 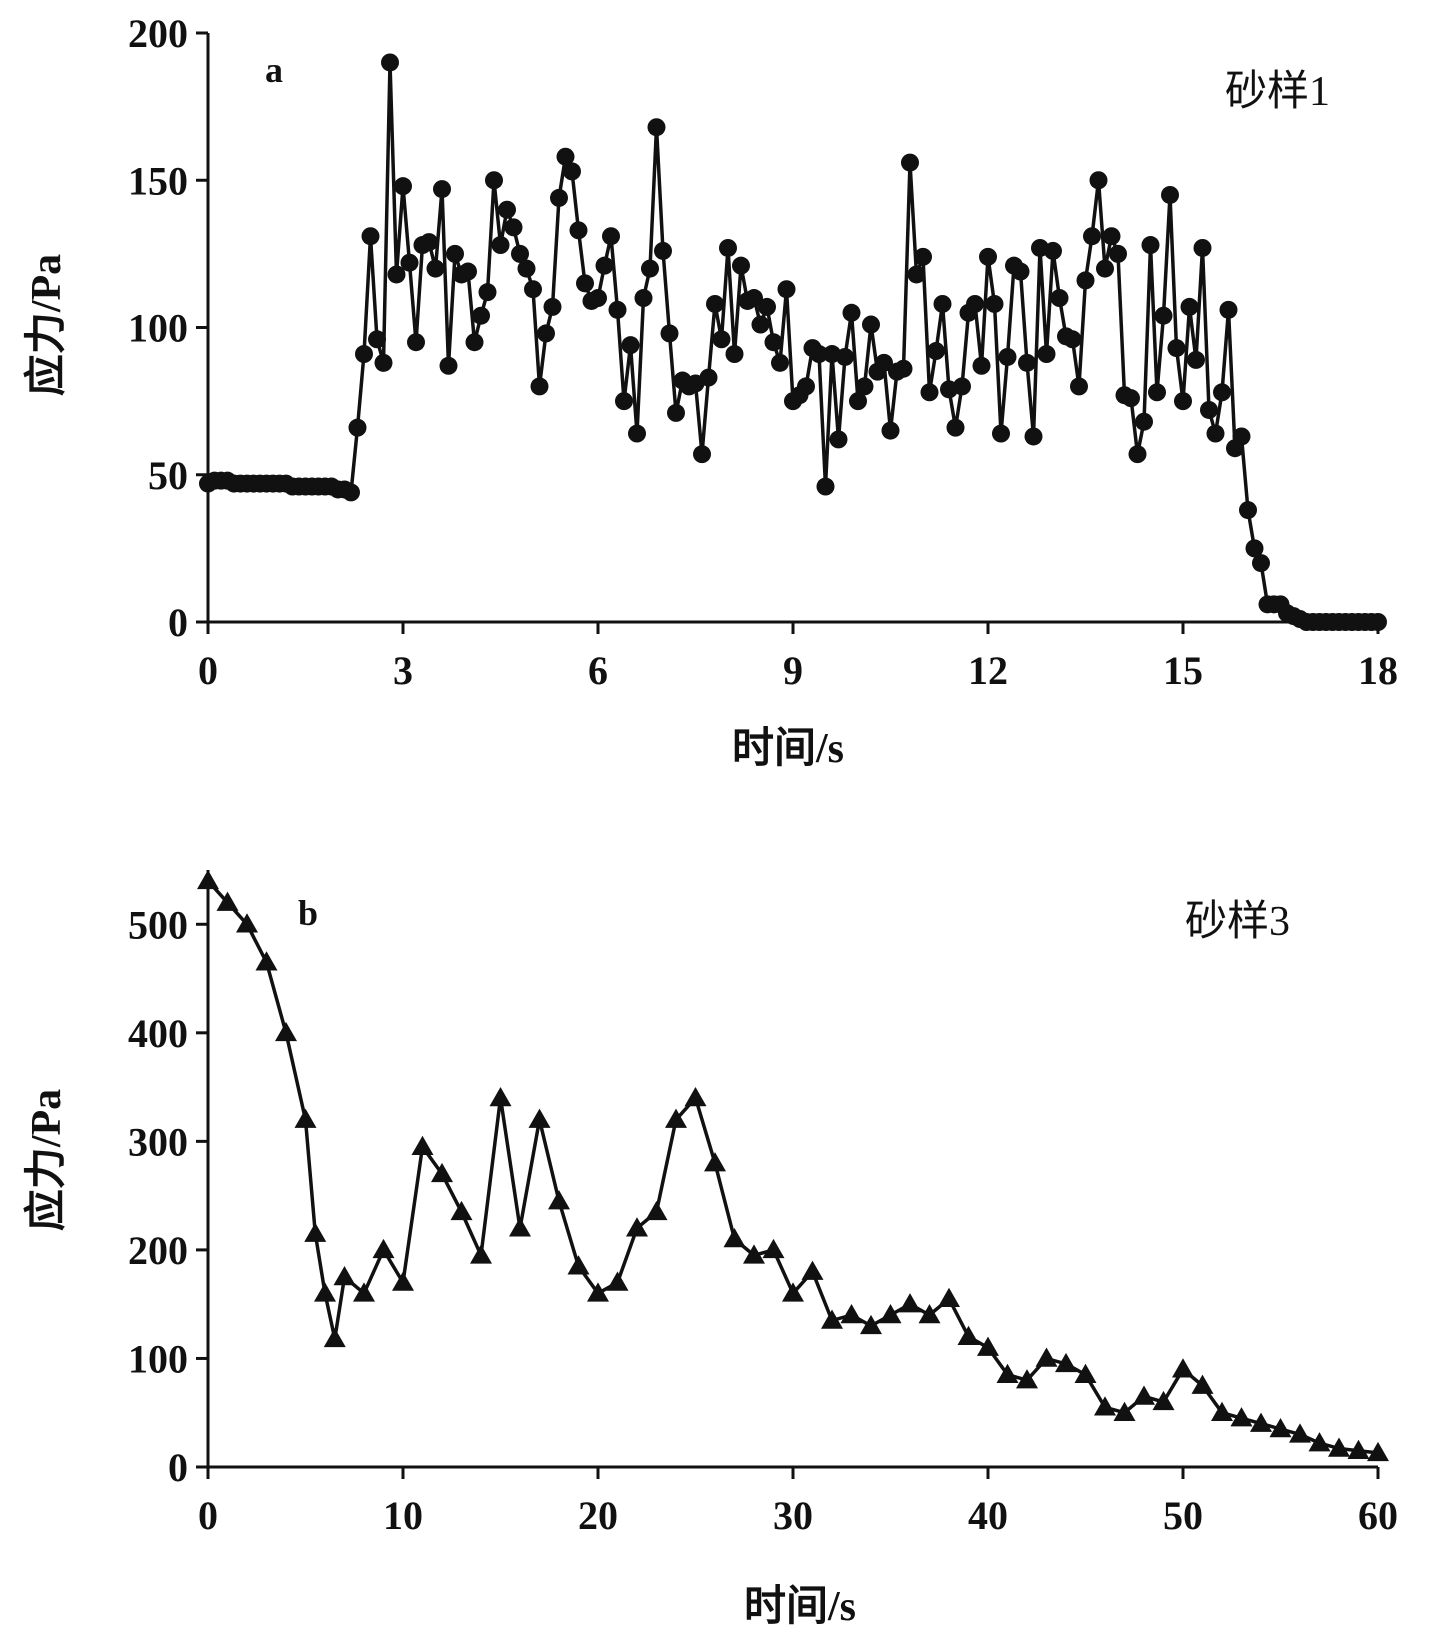 I want to click on sample-label-b: 砂样3, so click(x=1237, y=922).